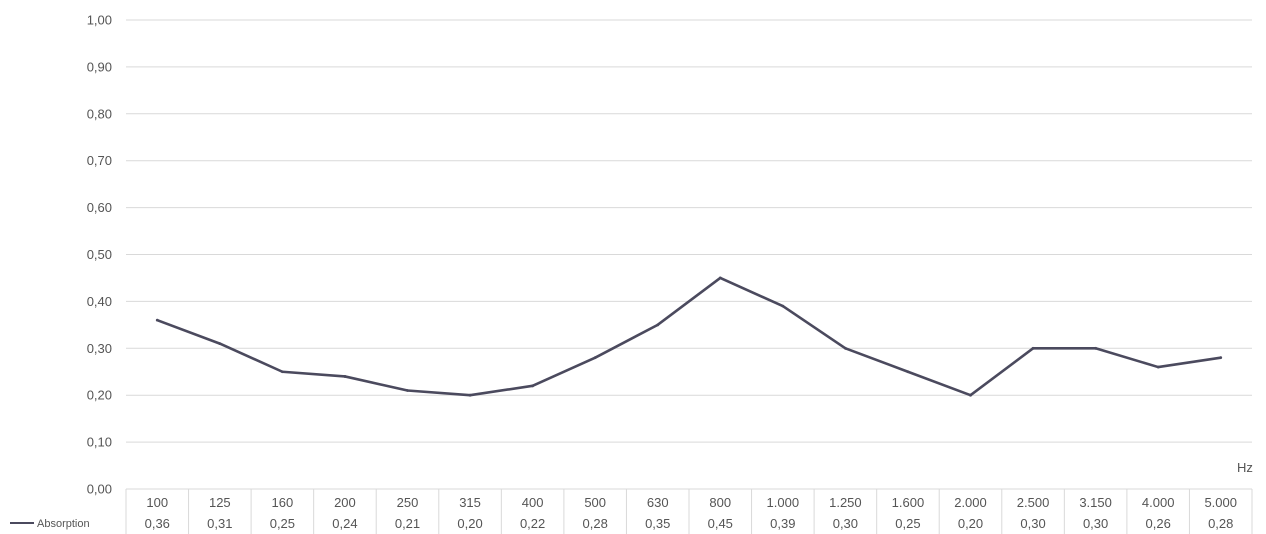 The width and height of the screenshot is (1266, 534). Describe the element at coordinates (99, 207) in the screenshot. I see `y-tick-label: 0,60` at that location.